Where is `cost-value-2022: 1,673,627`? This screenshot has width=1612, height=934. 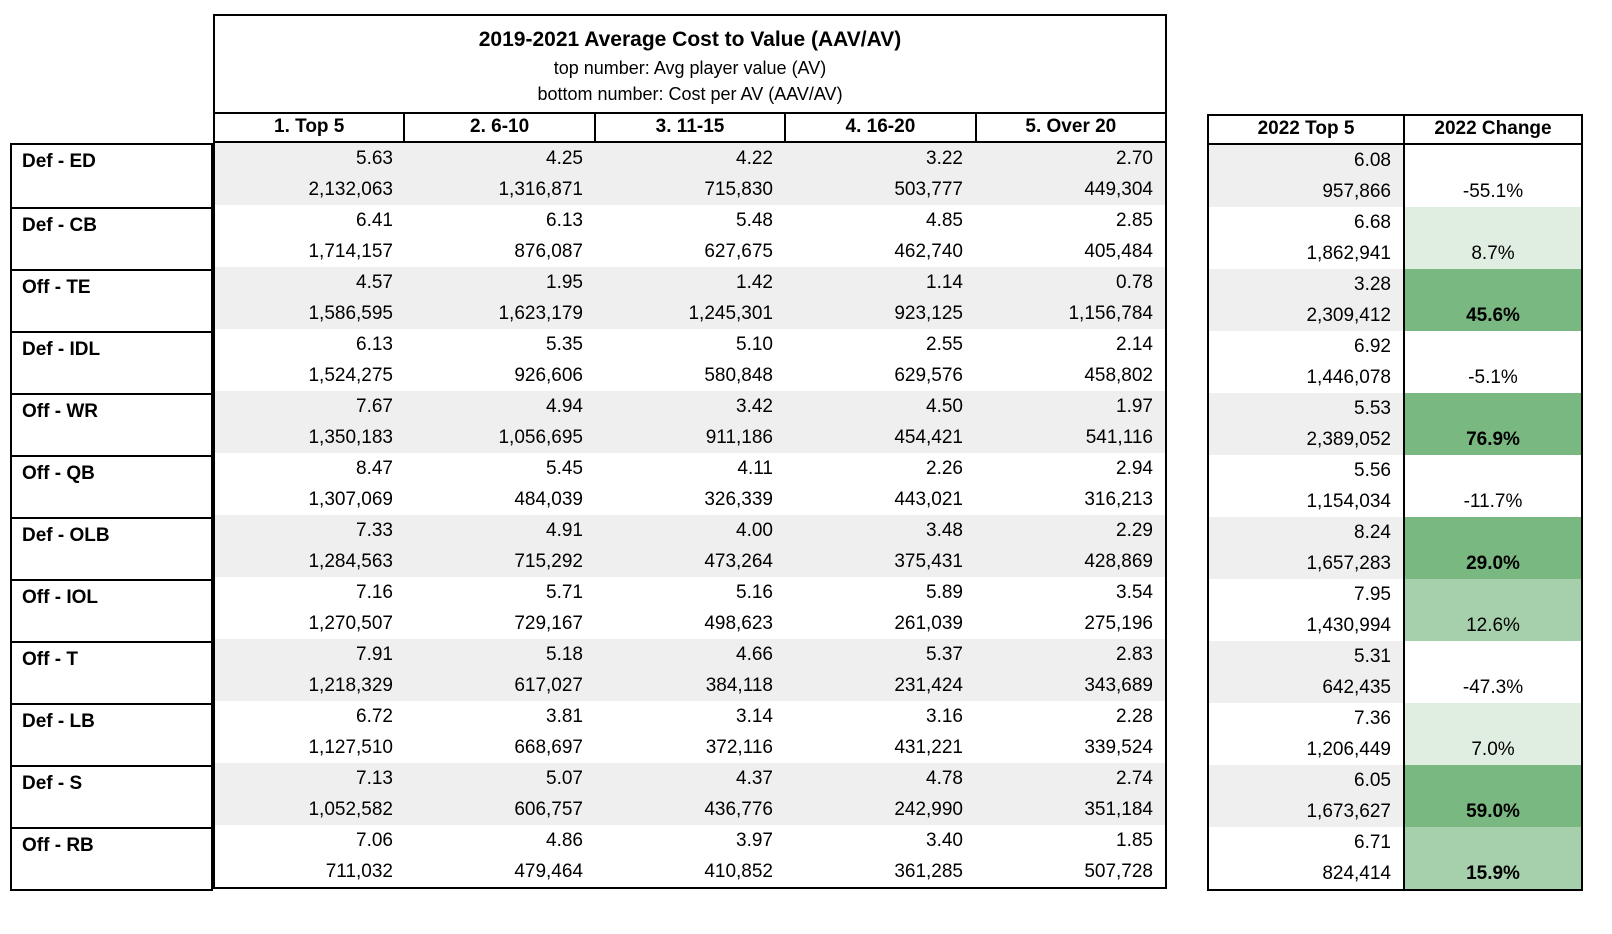
cost-value-2022: 1,673,627 is located at coordinates (1348, 811).